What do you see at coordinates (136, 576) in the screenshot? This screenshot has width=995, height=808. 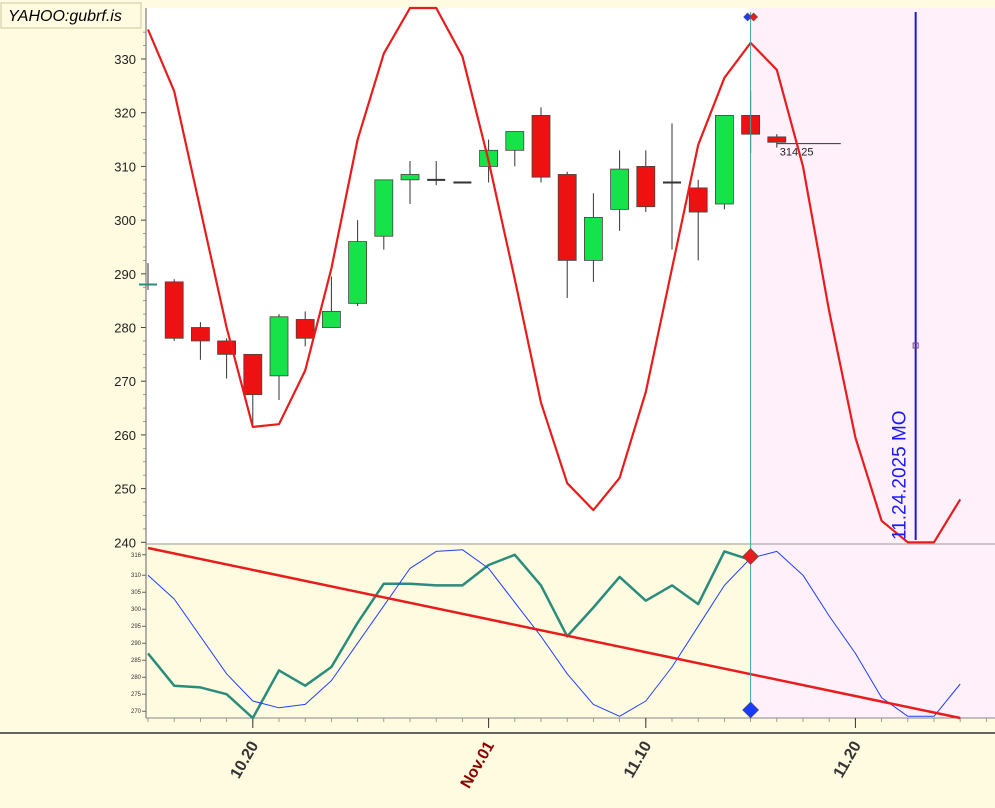 I see `osc-tick-label: 310` at bounding box center [136, 576].